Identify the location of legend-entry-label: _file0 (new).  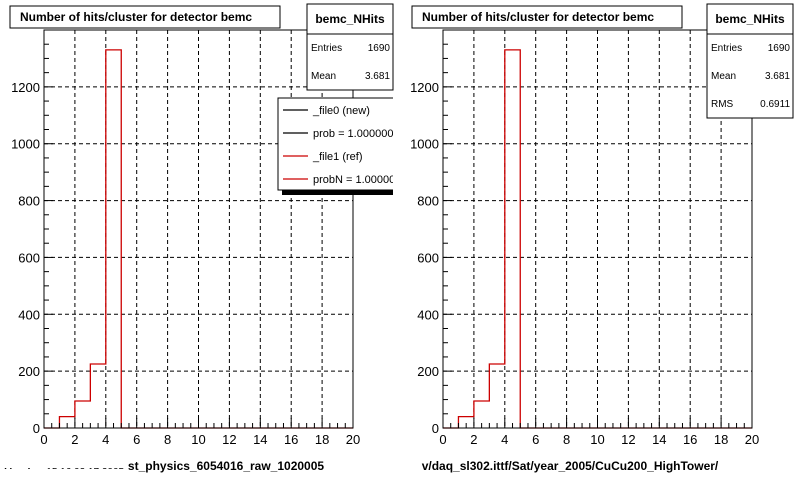
(341, 111).